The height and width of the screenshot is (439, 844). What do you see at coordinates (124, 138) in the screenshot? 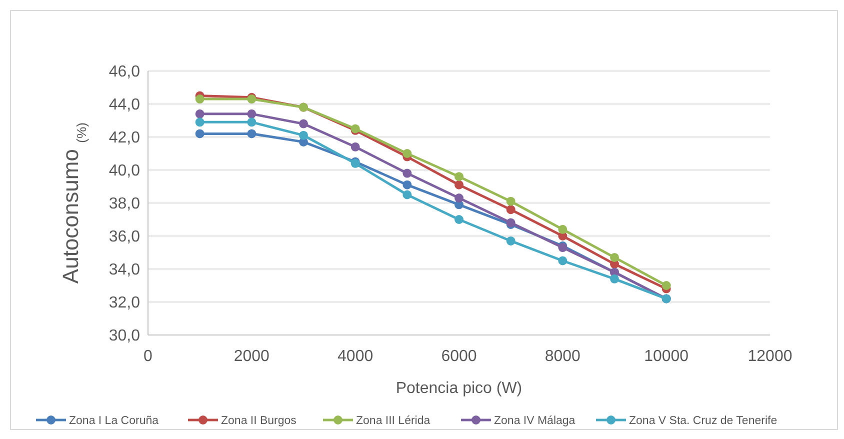
I see `y-tick-label: 42,0` at bounding box center [124, 138].